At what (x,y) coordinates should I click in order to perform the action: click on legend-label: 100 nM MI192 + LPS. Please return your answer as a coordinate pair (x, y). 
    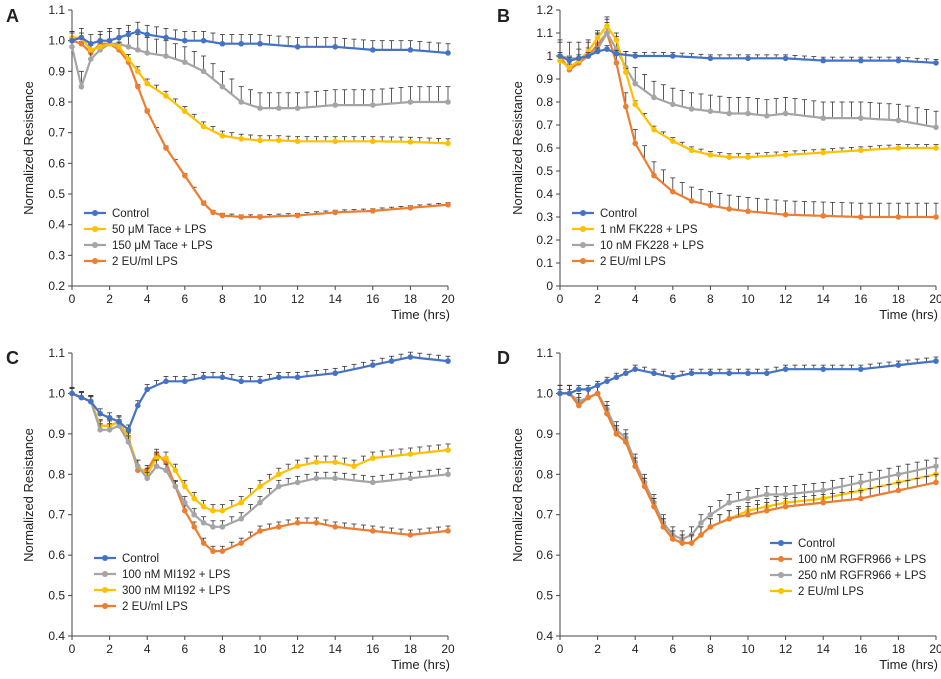
    Looking at the image, I should click on (176, 575).